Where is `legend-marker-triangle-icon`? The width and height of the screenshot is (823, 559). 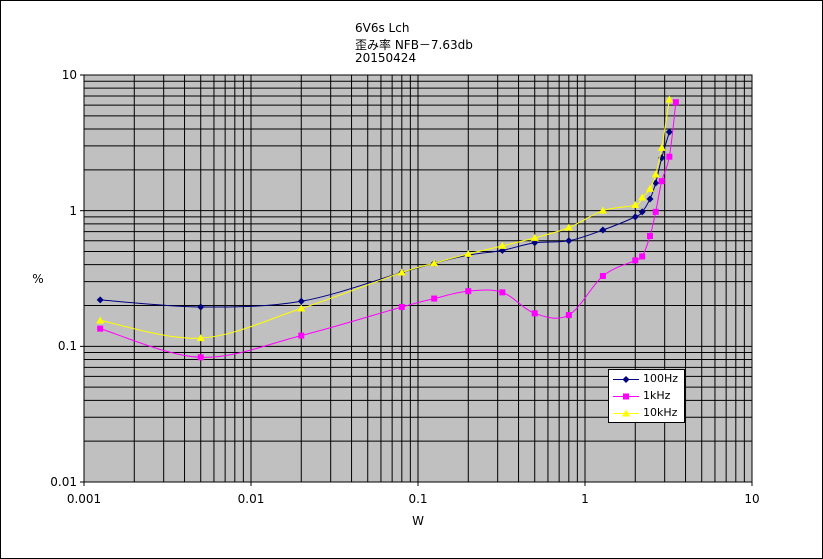 legend-marker-triangle-icon is located at coordinates (626, 413).